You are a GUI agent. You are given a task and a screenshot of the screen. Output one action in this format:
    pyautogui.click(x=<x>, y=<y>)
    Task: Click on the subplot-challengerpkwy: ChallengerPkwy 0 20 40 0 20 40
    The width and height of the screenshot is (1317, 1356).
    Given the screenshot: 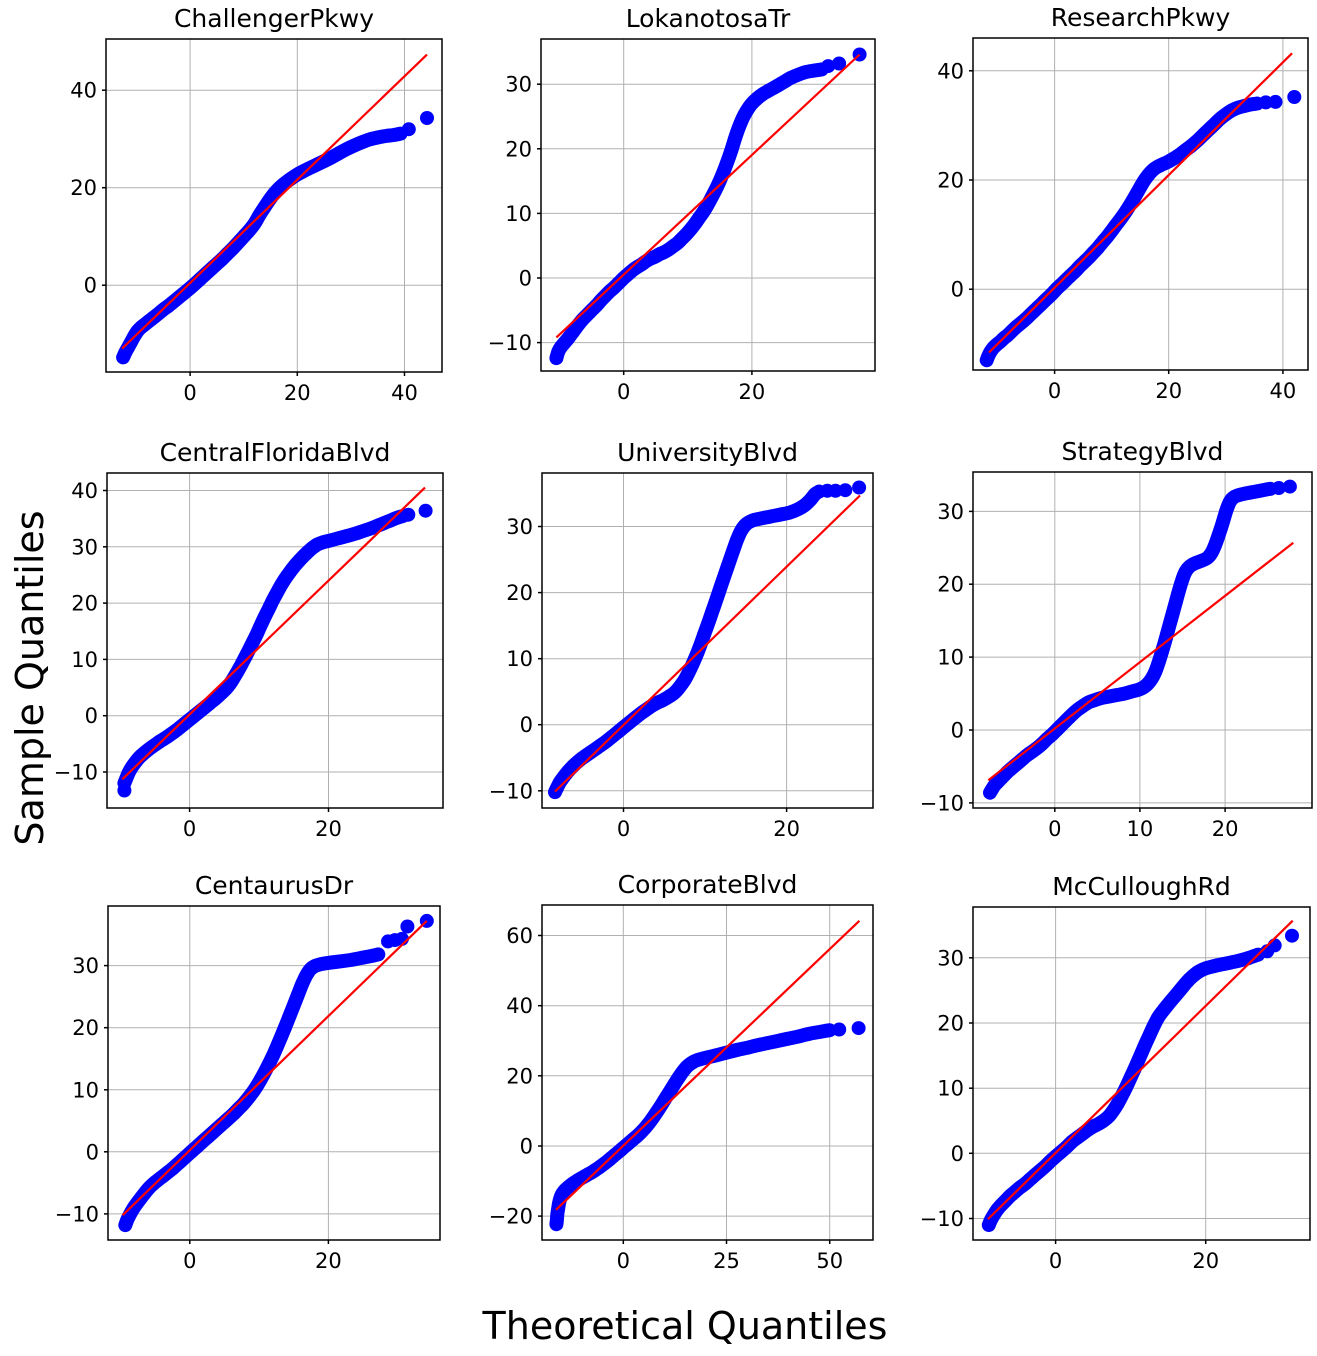 What is the action you would take?
    pyautogui.click(x=246, y=209)
    